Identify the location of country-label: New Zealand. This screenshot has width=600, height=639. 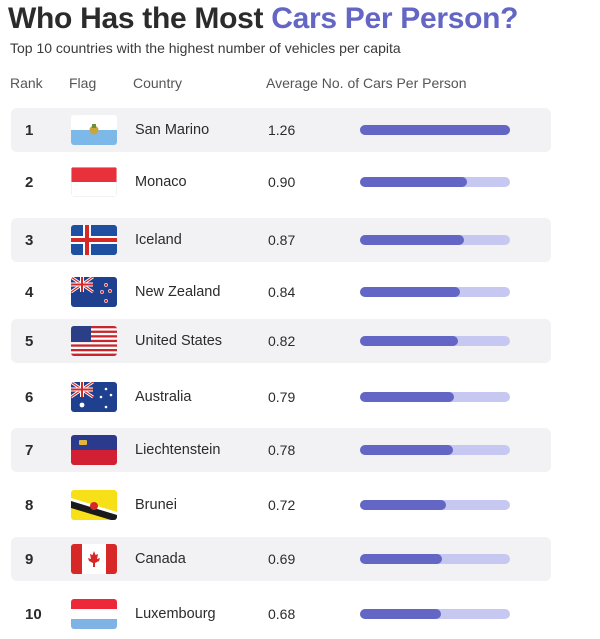
(178, 292).